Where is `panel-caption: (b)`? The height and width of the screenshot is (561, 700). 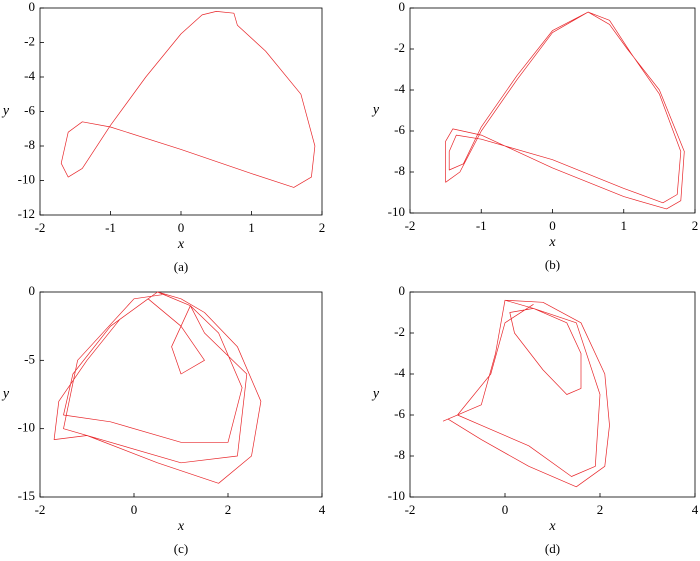
panel-caption: (b) is located at coordinates (552, 264).